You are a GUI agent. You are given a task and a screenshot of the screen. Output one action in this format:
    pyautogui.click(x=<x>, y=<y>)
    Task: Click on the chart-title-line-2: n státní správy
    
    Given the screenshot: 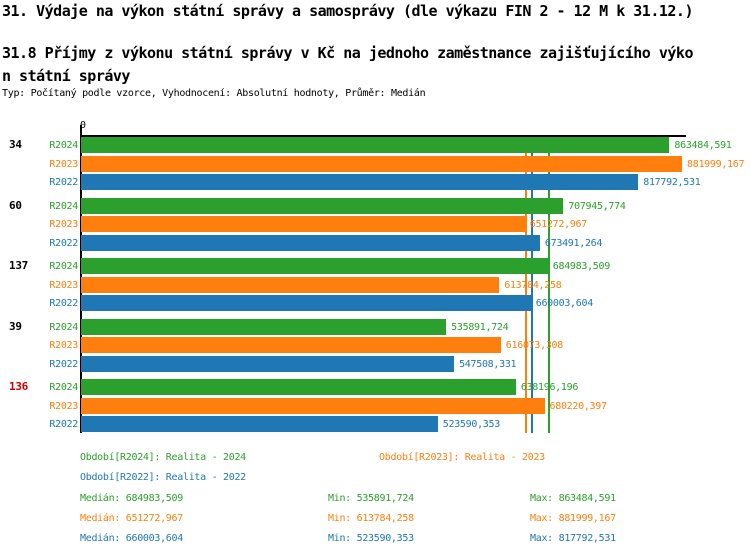 What is the action you would take?
    pyautogui.click(x=66, y=76)
    